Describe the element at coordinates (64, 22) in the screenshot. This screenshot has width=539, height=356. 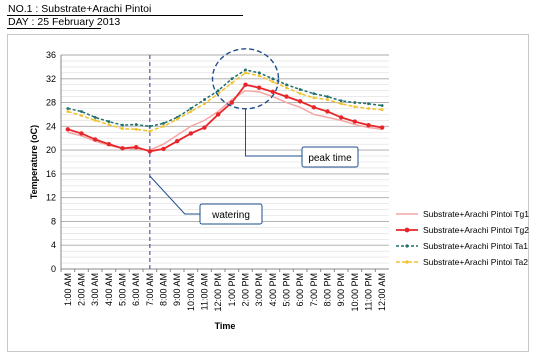
I see `chart-header-date: DAY : 25 February 2013` at that location.